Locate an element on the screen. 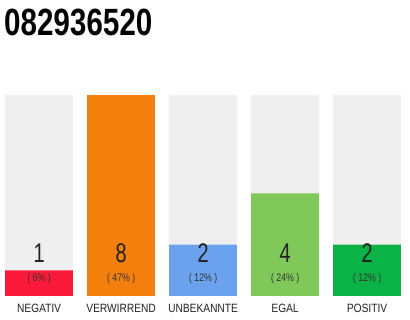  chart-title: 082936520 is located at coordinates (78, 23).